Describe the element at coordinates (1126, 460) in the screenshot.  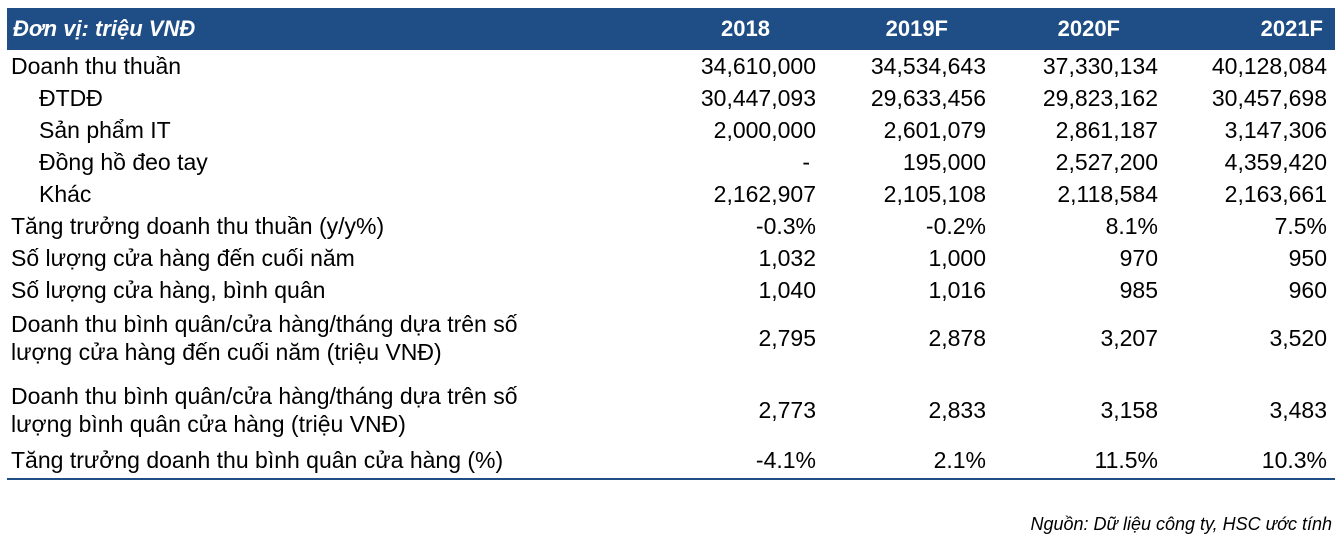
I see `cell-value: 11.5%` at that location.